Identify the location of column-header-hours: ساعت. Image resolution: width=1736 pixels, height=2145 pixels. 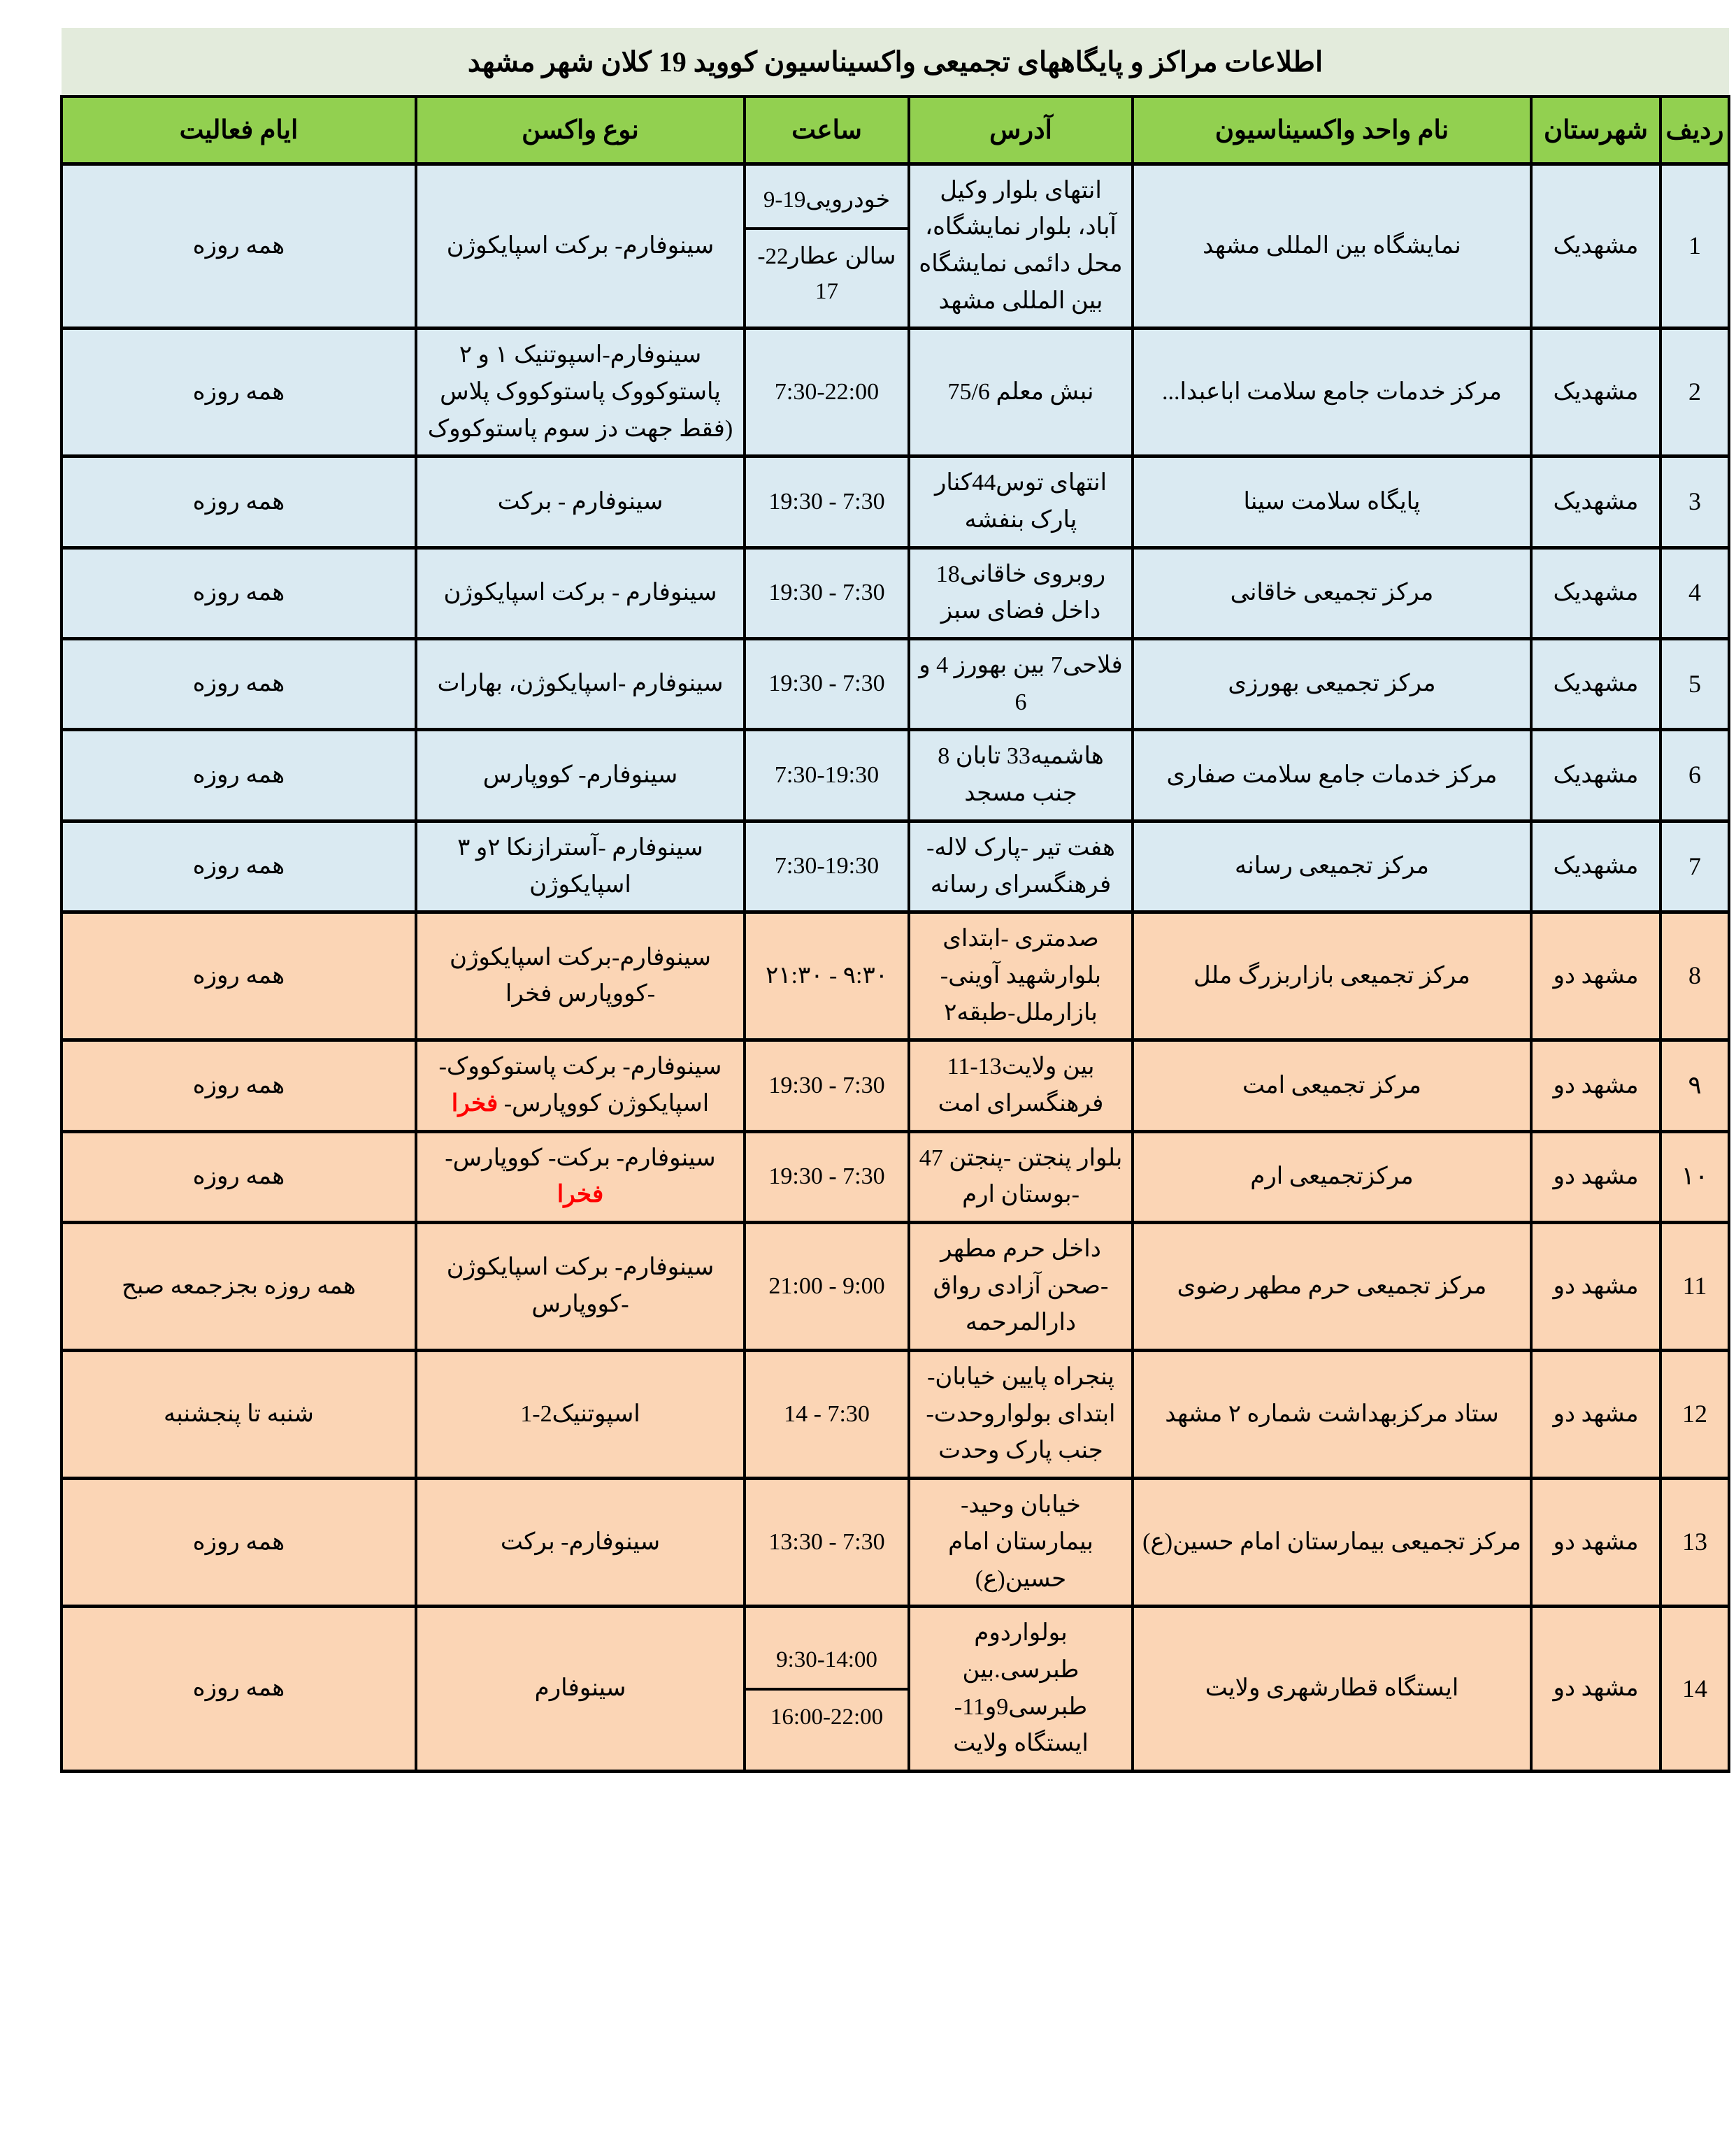
(826, 130).